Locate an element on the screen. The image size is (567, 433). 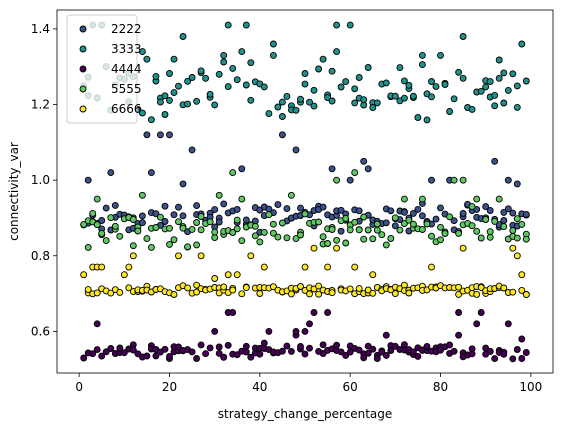
legend-label: 3333 is located at coordinates (126, 49).